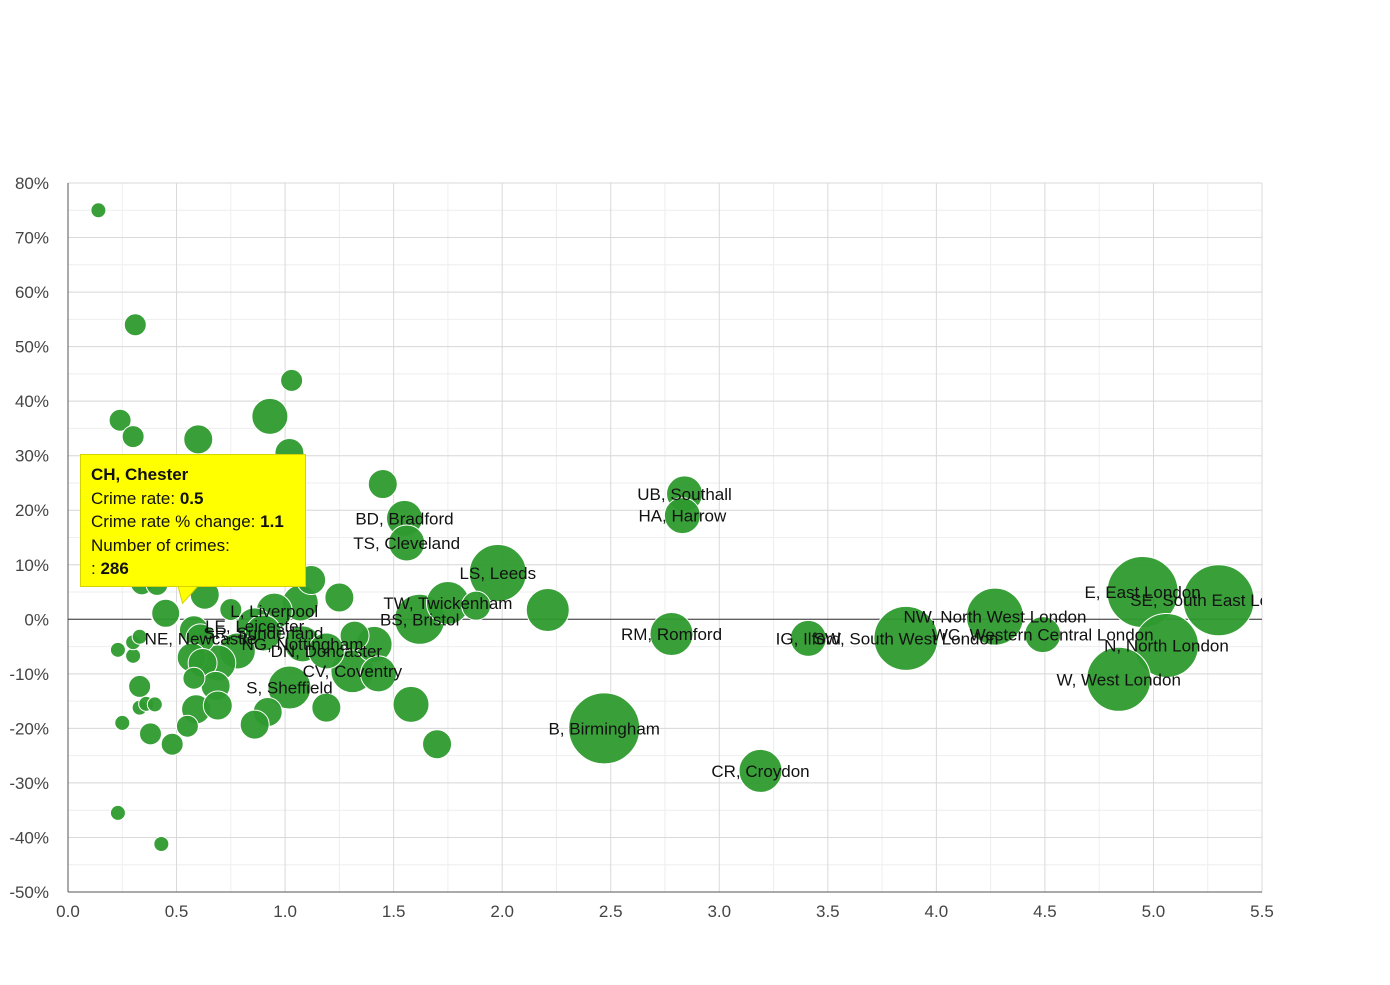 The image size is (1390, 985). Describe the element at coordinates (1262, 911) in the screenshot. I see `x-tick-label: 5.5` at that location.